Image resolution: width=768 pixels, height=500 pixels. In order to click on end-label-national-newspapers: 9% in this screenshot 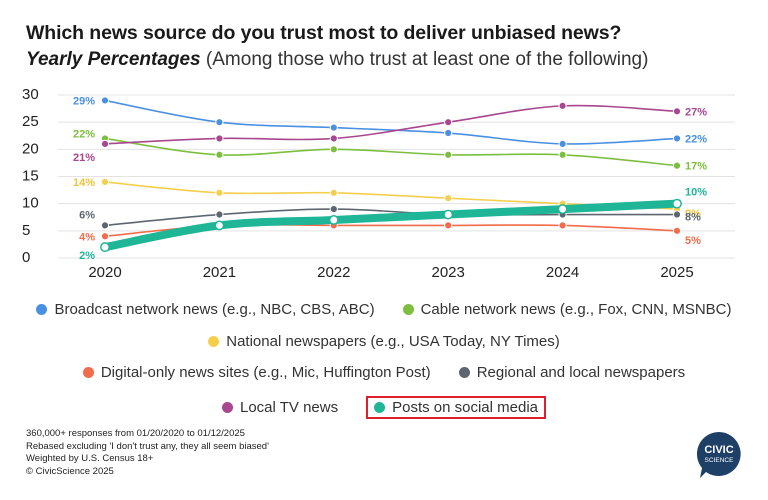, I will do `click(693, 214)`.